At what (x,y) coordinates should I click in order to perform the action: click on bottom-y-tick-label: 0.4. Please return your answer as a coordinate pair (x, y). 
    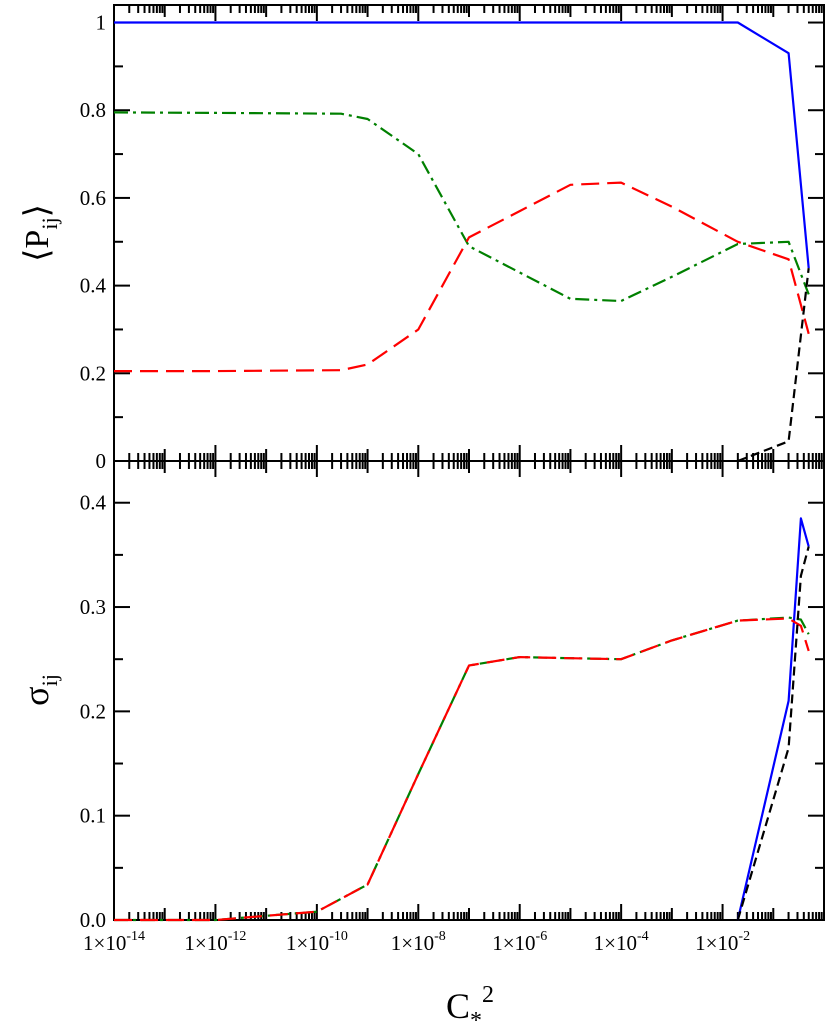
    Looking at the image, I should click on (93, 503).